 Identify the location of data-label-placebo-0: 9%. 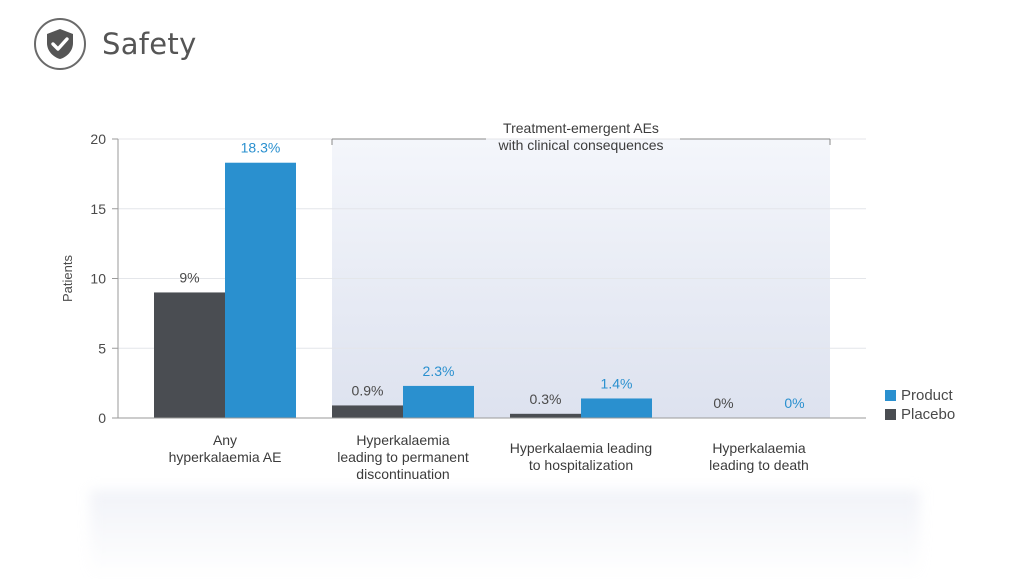
(189, 277).